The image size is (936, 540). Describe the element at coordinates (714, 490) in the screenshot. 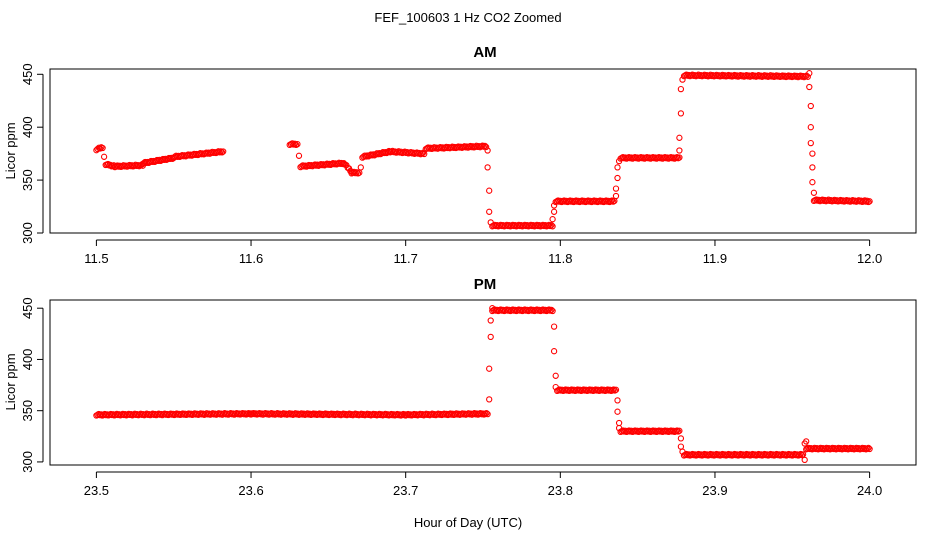

I see `x-tick-label: 23.9` at that location.